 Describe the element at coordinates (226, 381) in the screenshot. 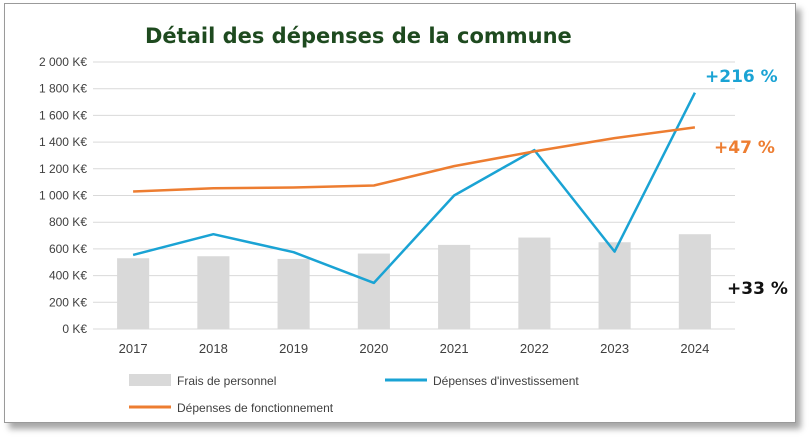

I see `legend-label-personnel: Frais de personnel` at that location.